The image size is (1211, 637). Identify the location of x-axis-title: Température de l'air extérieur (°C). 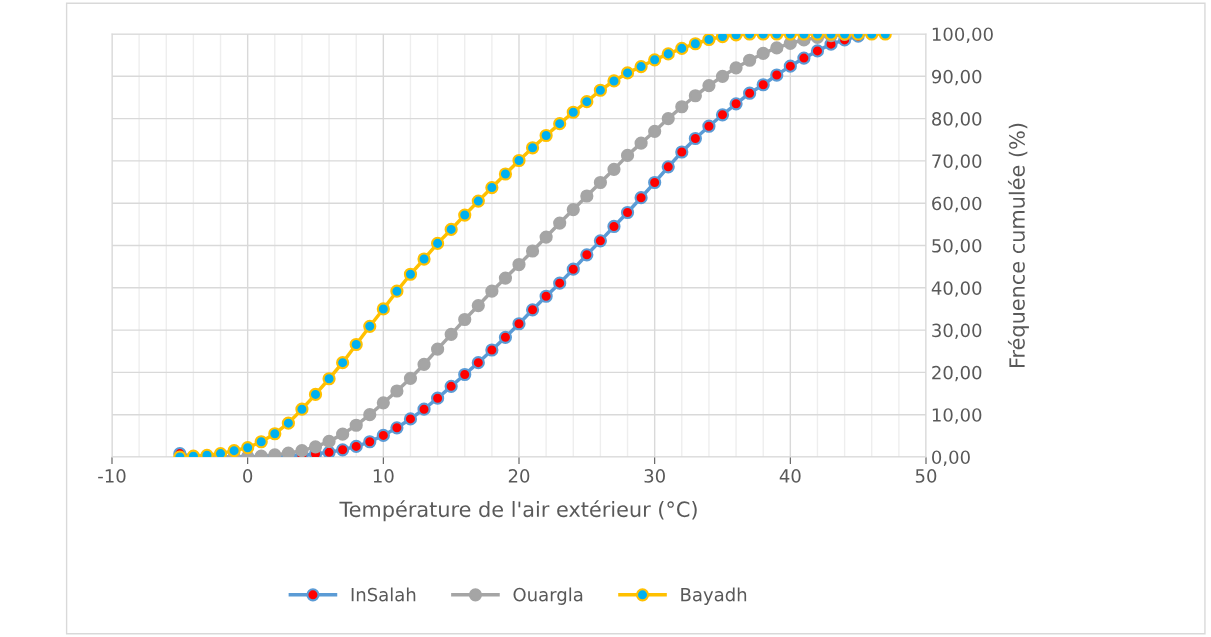
(518, 511).